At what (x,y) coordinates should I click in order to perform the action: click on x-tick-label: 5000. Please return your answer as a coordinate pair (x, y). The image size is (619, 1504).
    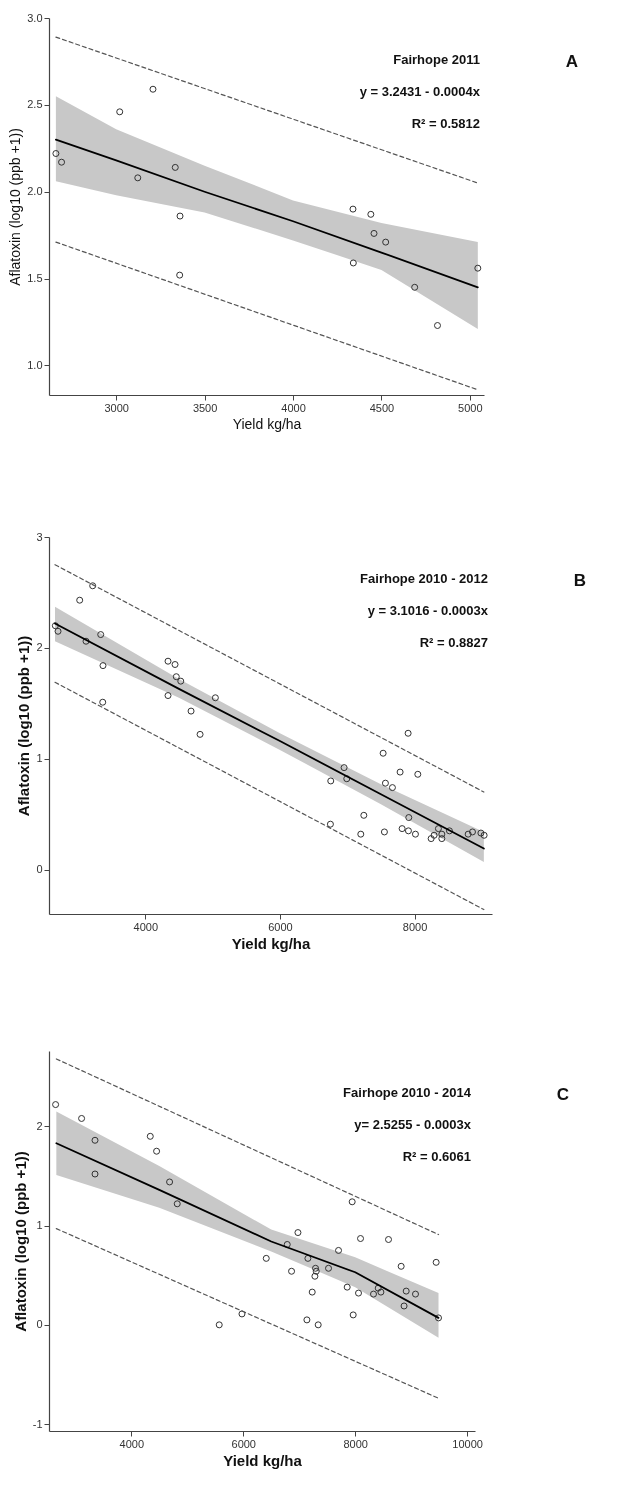
    Looking at the image, I should click on (470, 407).